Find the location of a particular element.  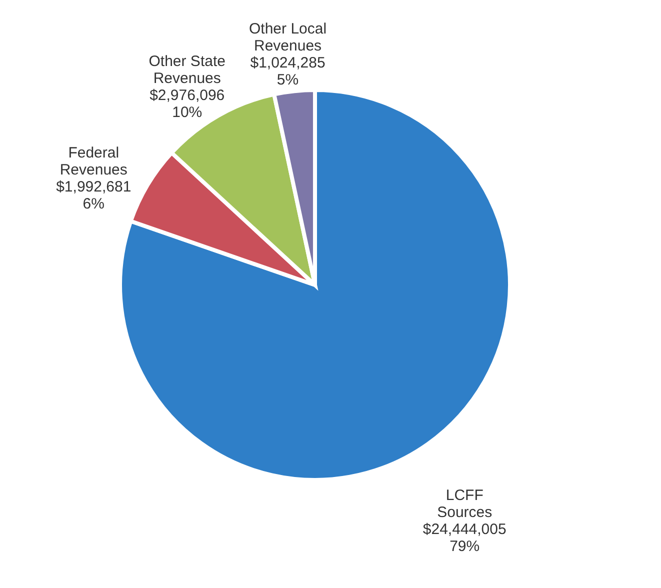

data-label: $1,992,681 6% is located at coordinates (94, 195).